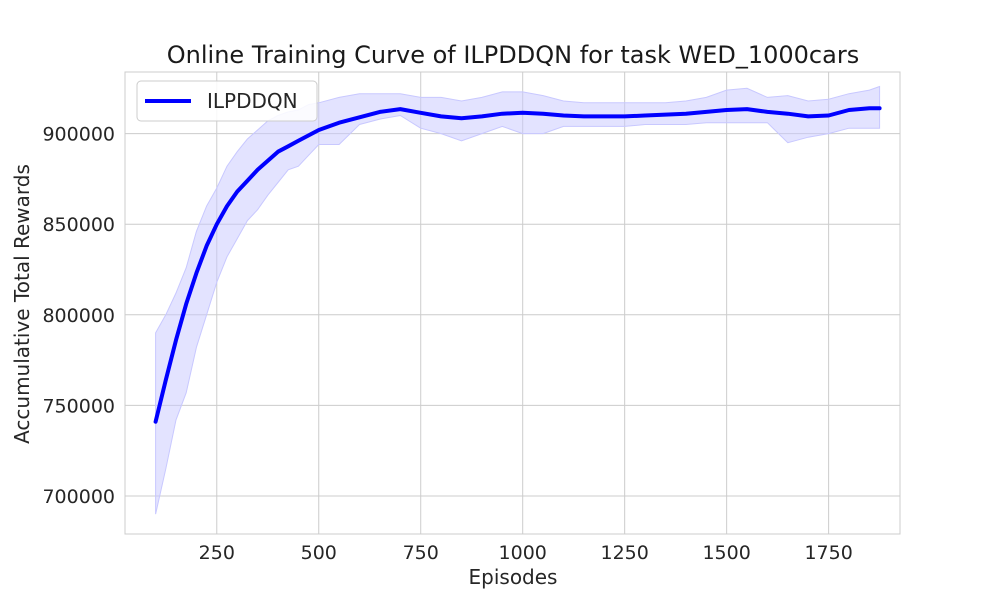 The width and height of the screenshot is (1000, 600). What do you see at coordinates (523, 553) in the screenshot?
I see `x-tick-label: 1000` at bounding box center [523, 553].